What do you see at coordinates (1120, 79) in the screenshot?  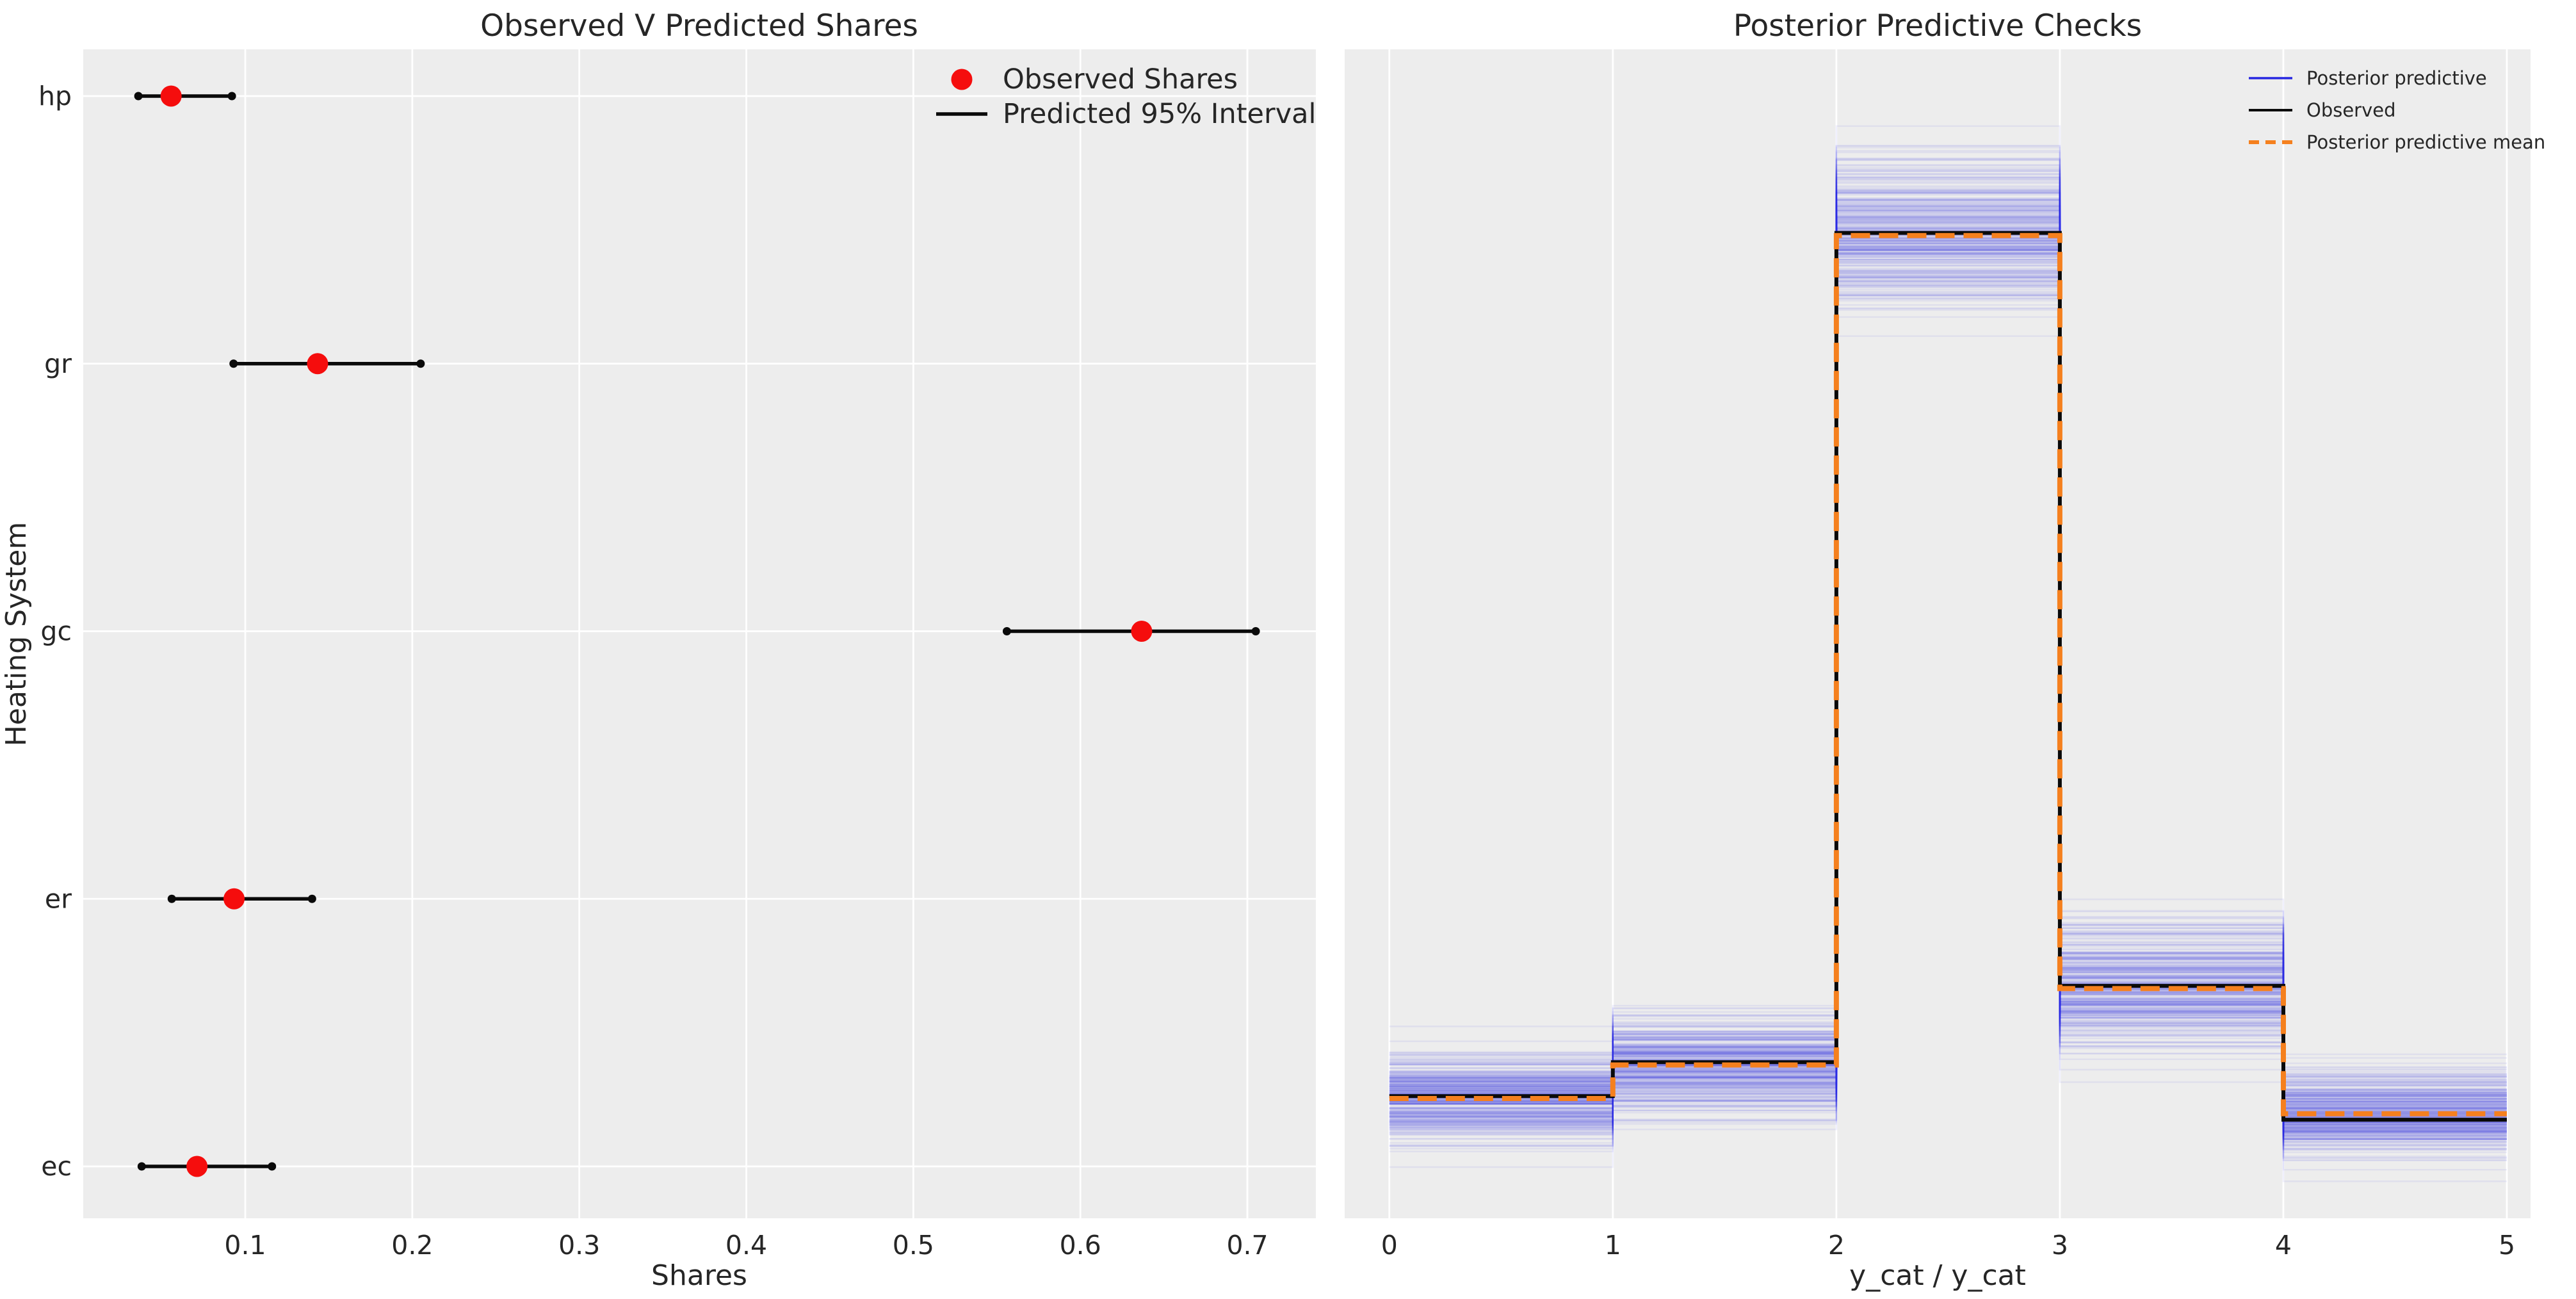 I see `left-legend-label-observed: Observed Shares` at bounding box center [1120, 79].